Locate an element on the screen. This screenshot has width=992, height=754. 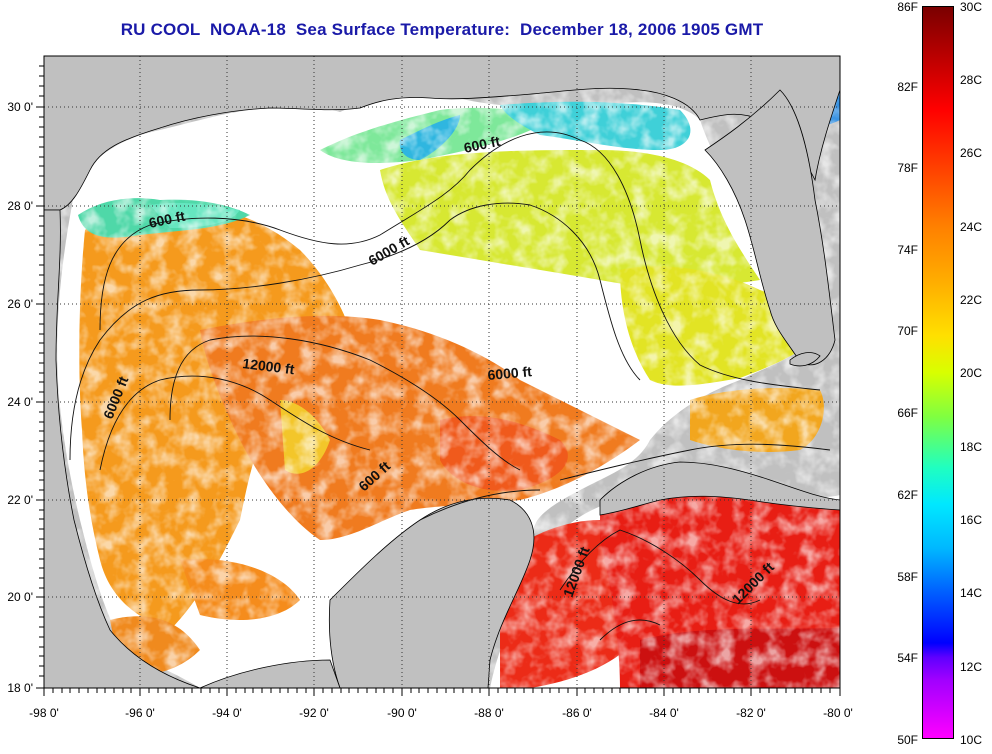
contour-label: 6000 ft is located at coordinates (510, 373).